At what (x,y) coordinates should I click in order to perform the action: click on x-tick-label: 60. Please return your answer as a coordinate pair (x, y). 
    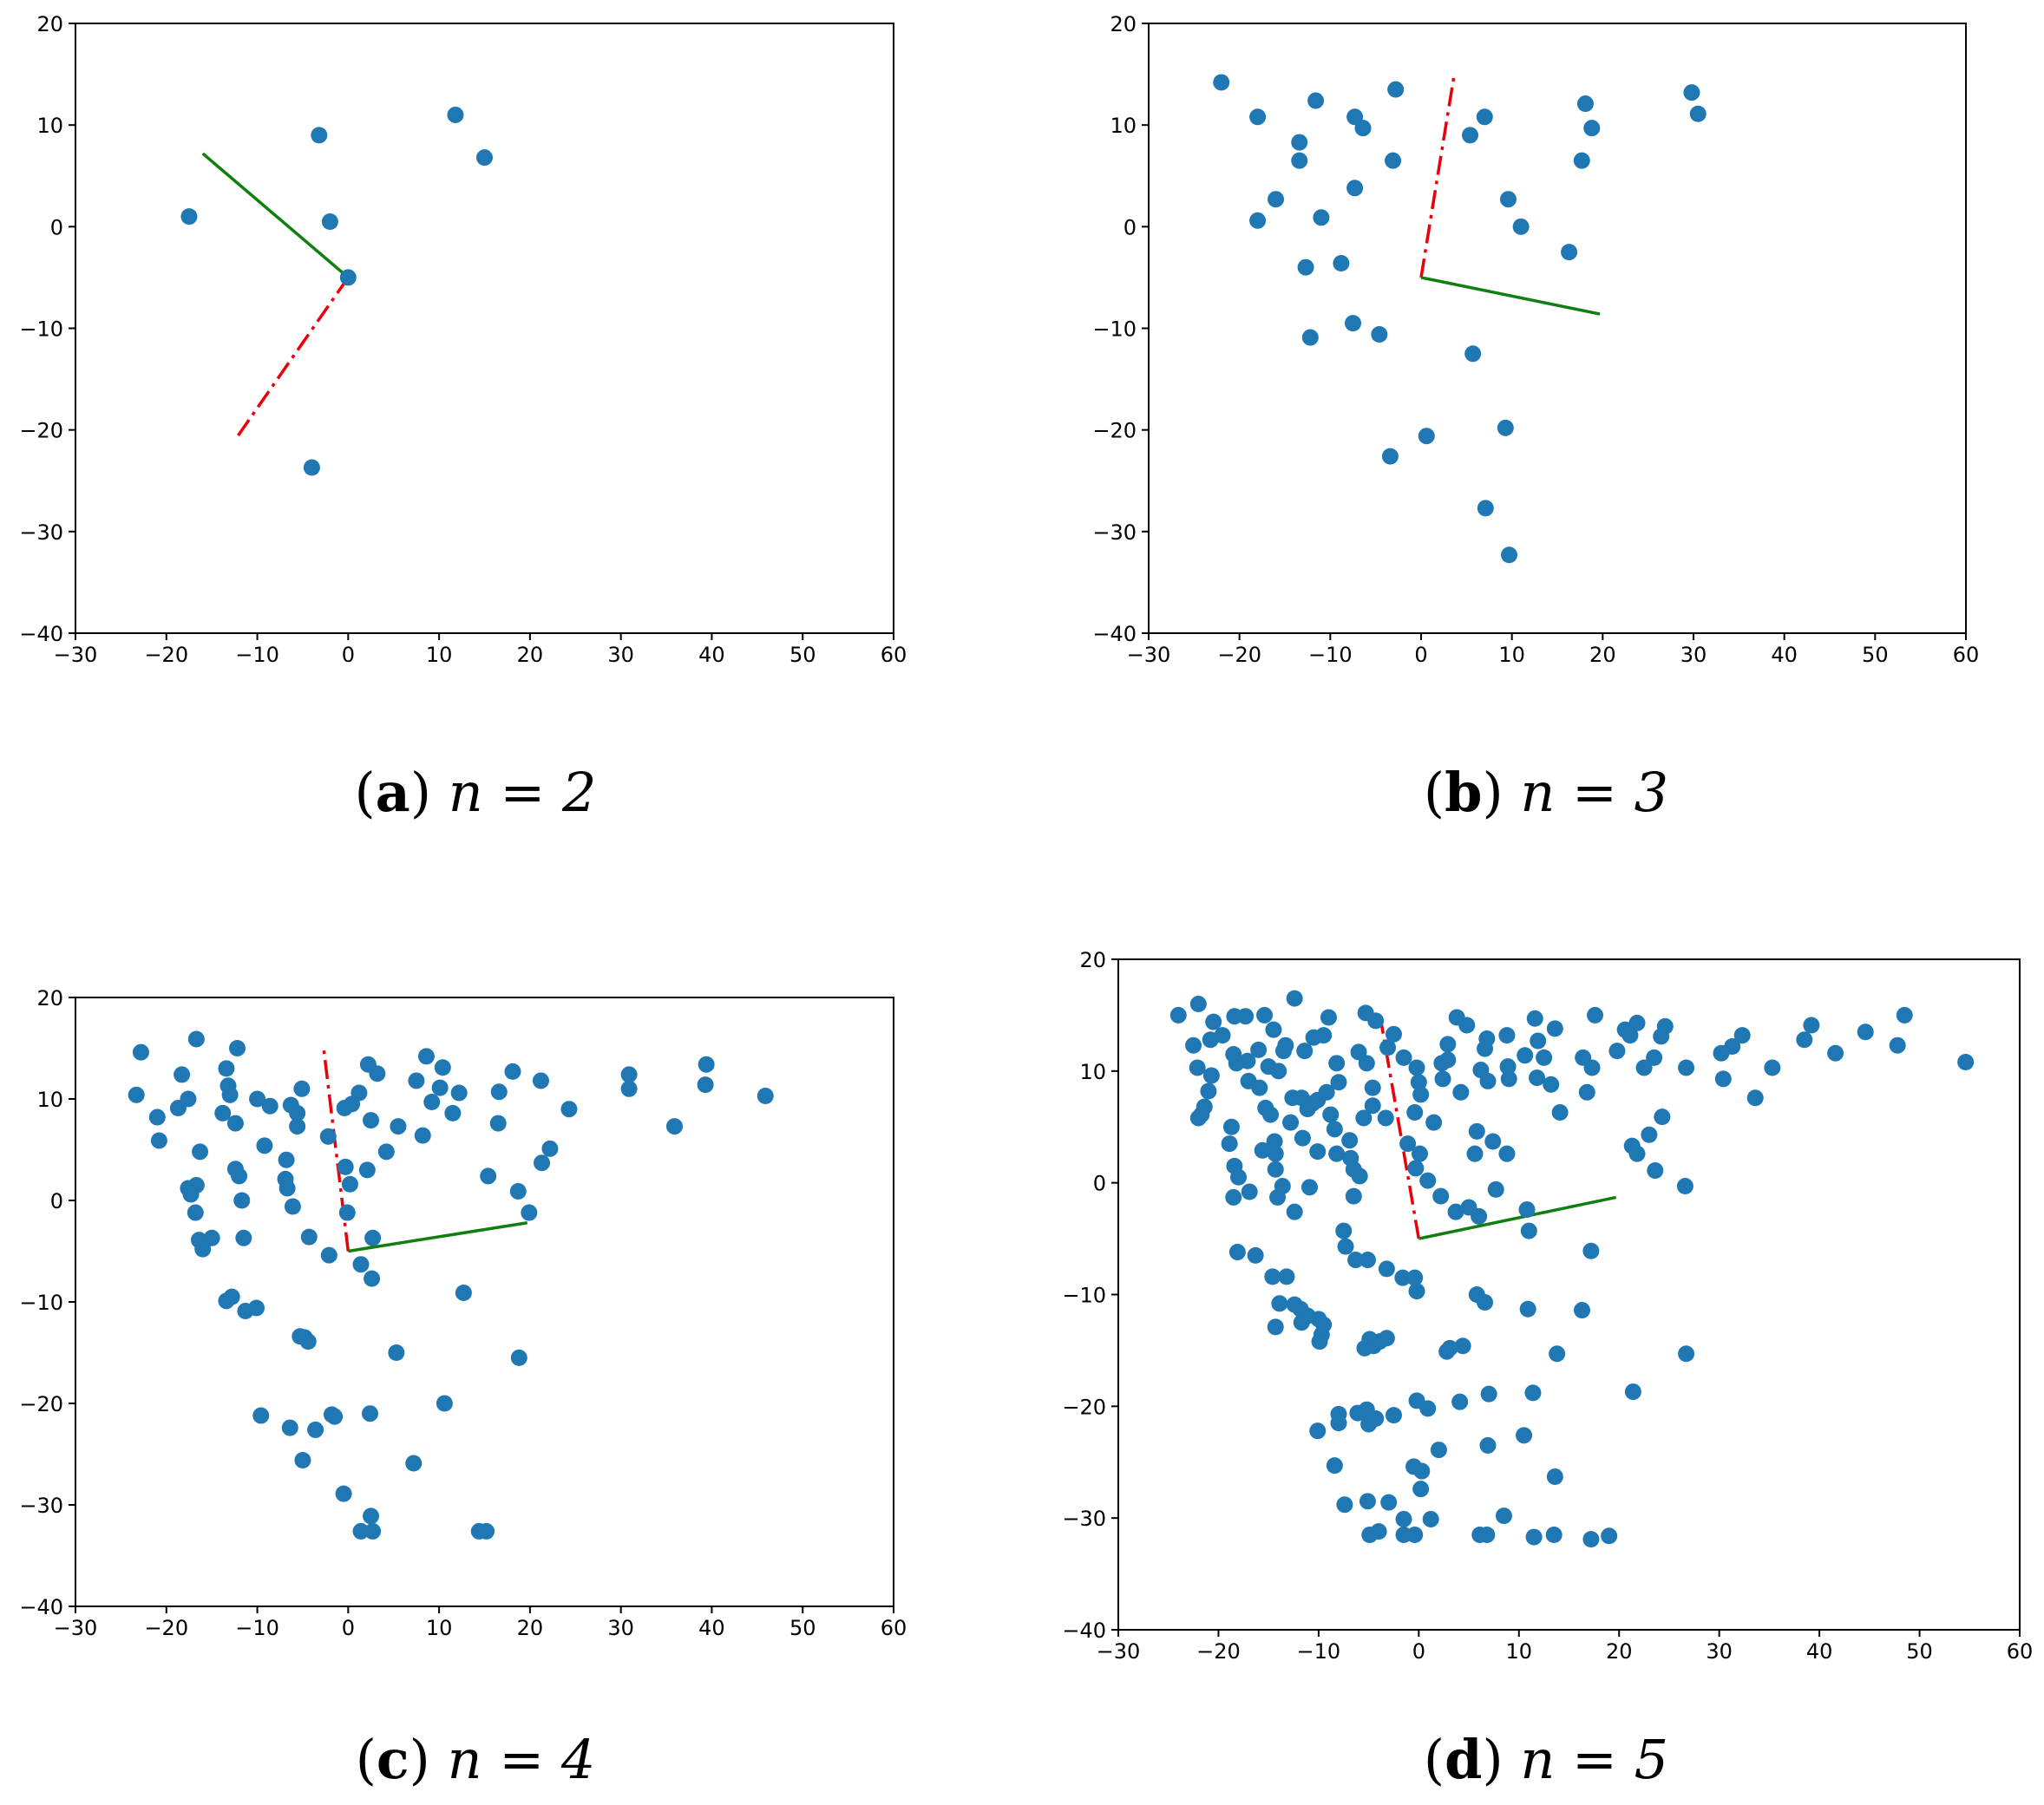
    Looking at the image, I should click on (894, 1628).